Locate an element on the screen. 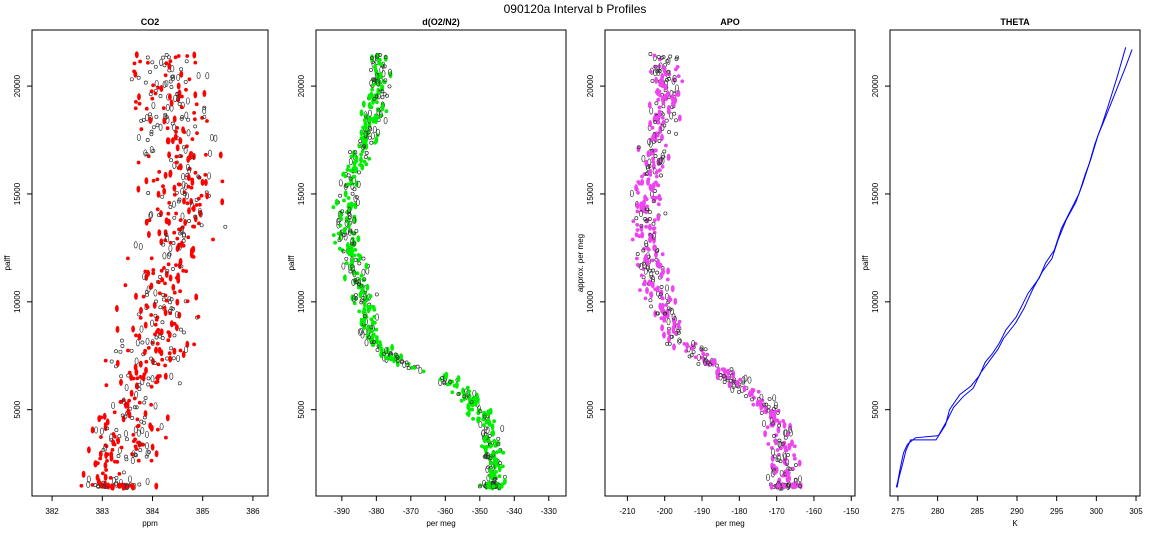 The image size is (1150, 555). x-tick-label: -200 is located at coordinates (665, 511).